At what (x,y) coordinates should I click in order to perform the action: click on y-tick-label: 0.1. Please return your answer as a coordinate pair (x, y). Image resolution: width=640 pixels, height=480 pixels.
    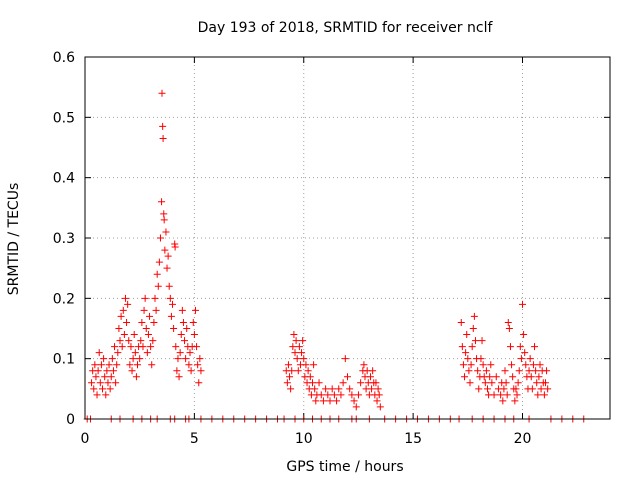
    Looking at the image, I should click on (64, 360).